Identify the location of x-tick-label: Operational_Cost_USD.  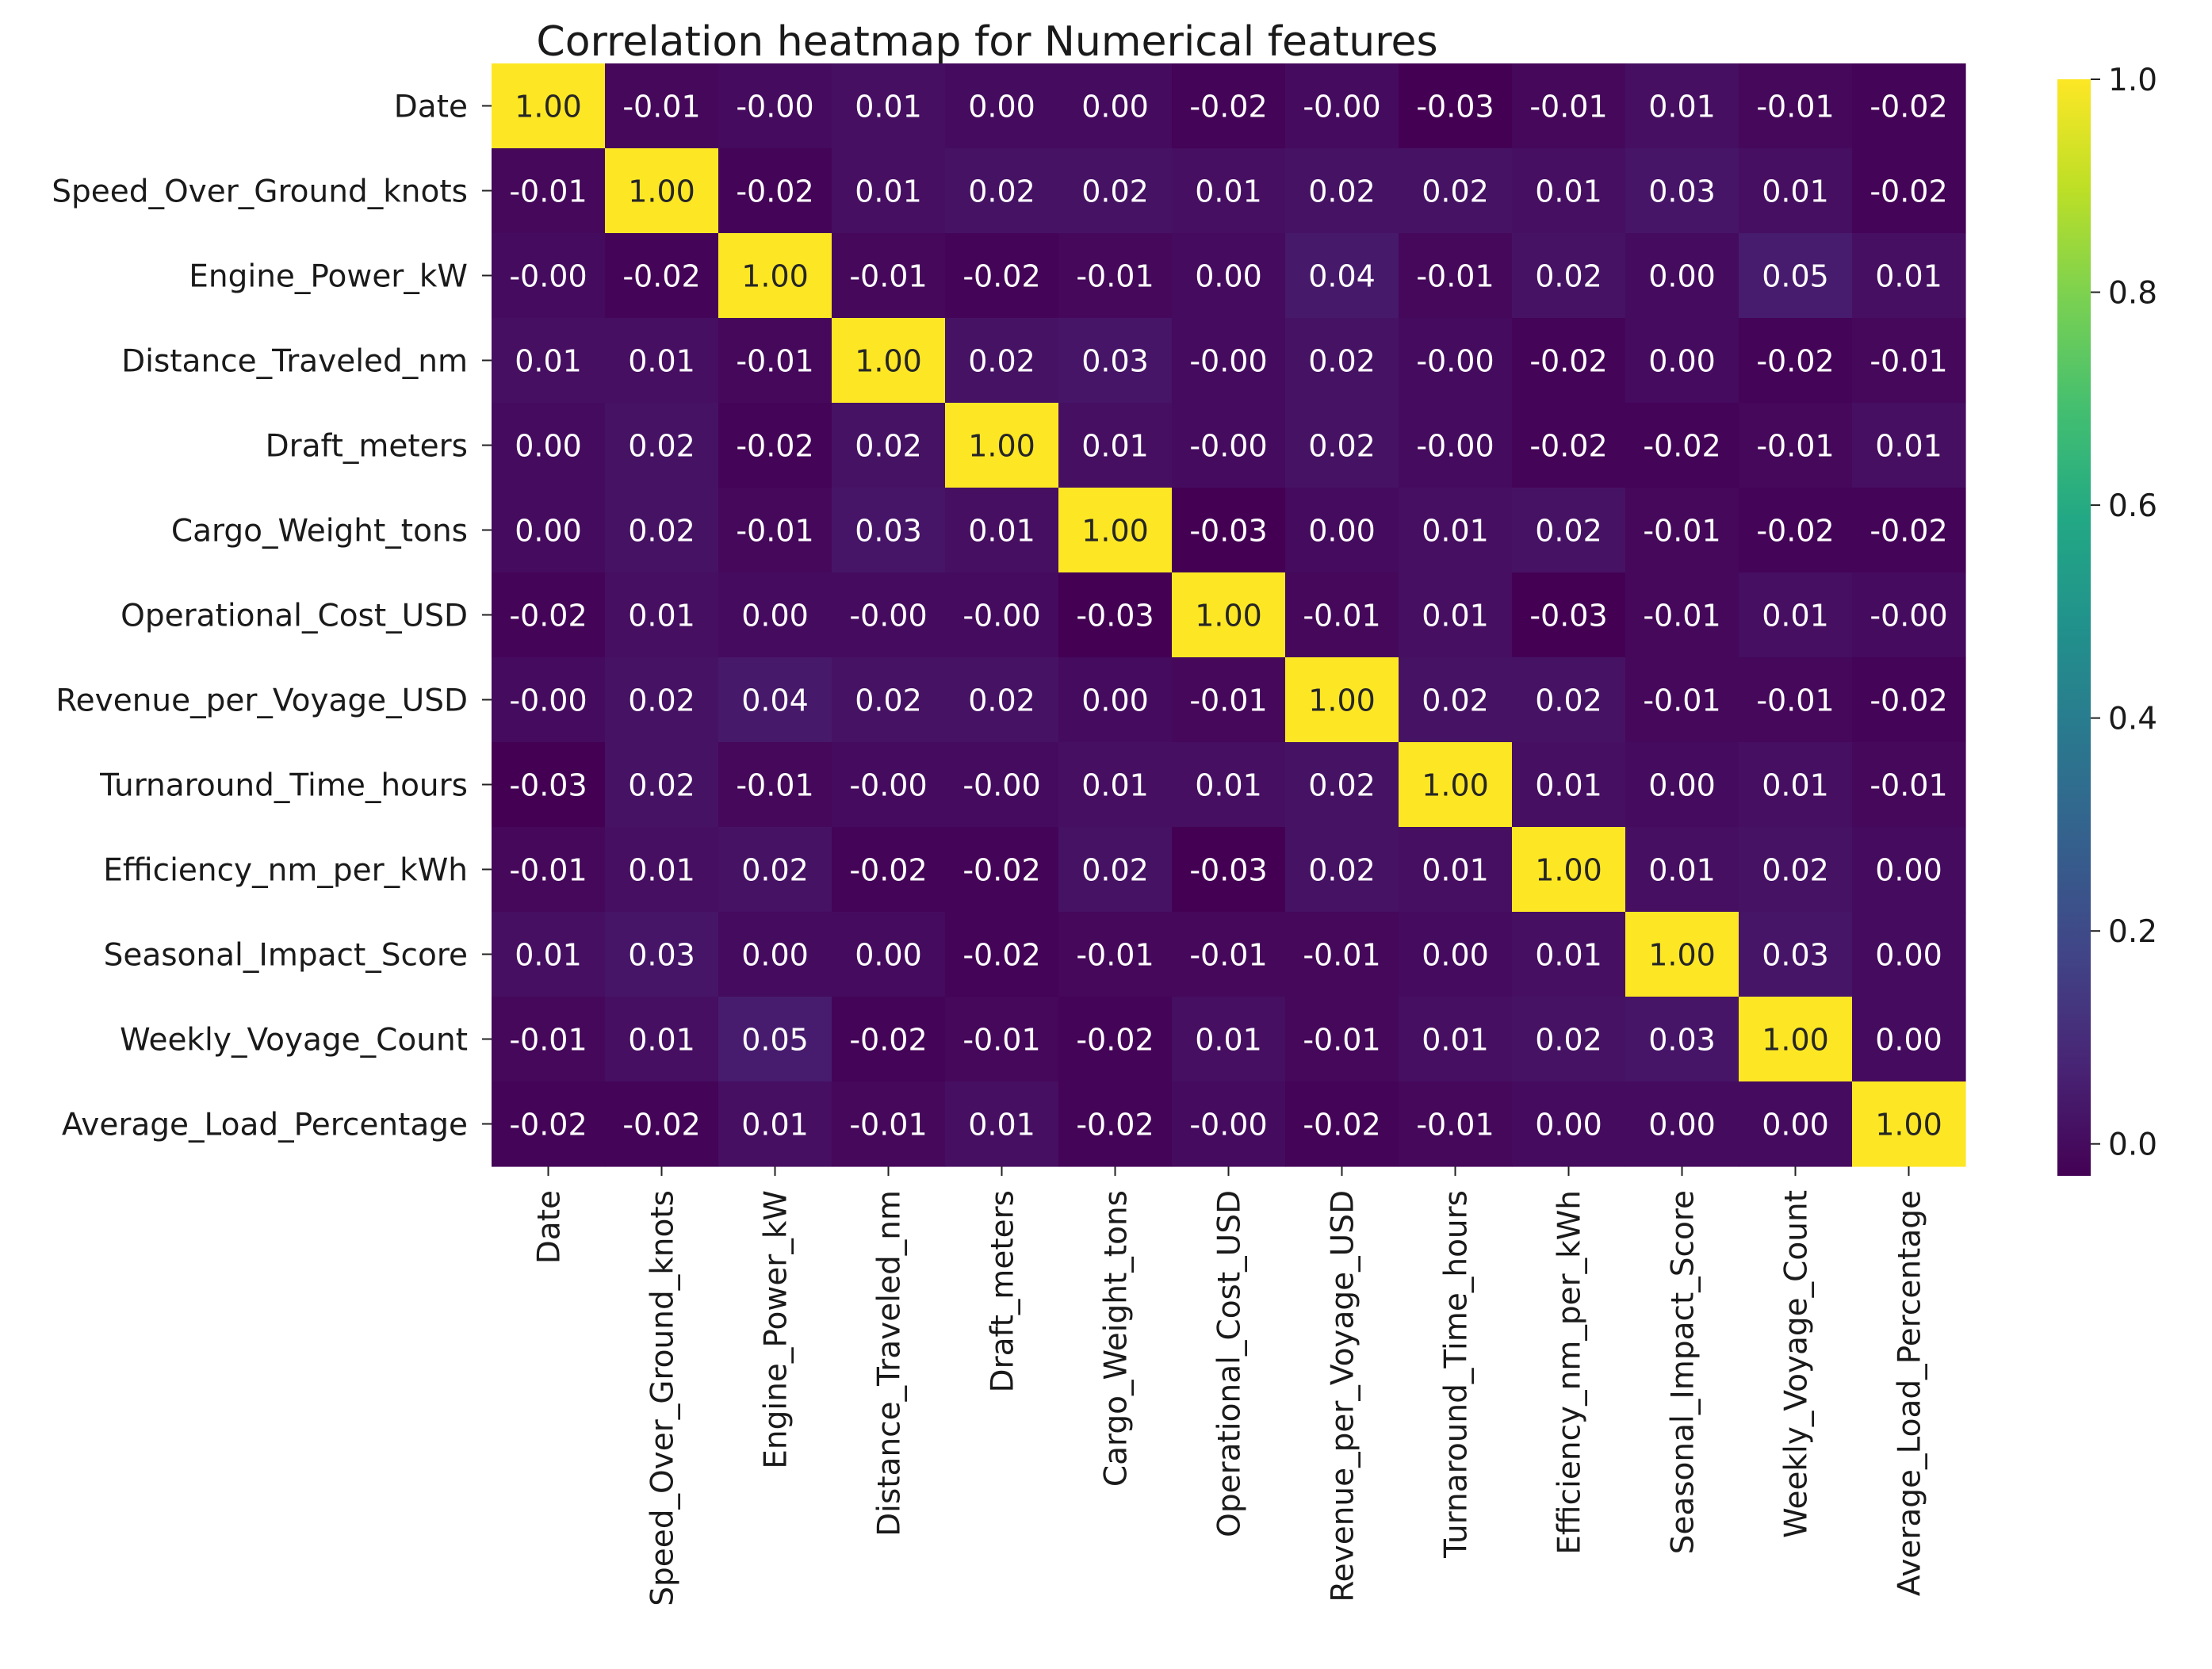
(1230, 1363).